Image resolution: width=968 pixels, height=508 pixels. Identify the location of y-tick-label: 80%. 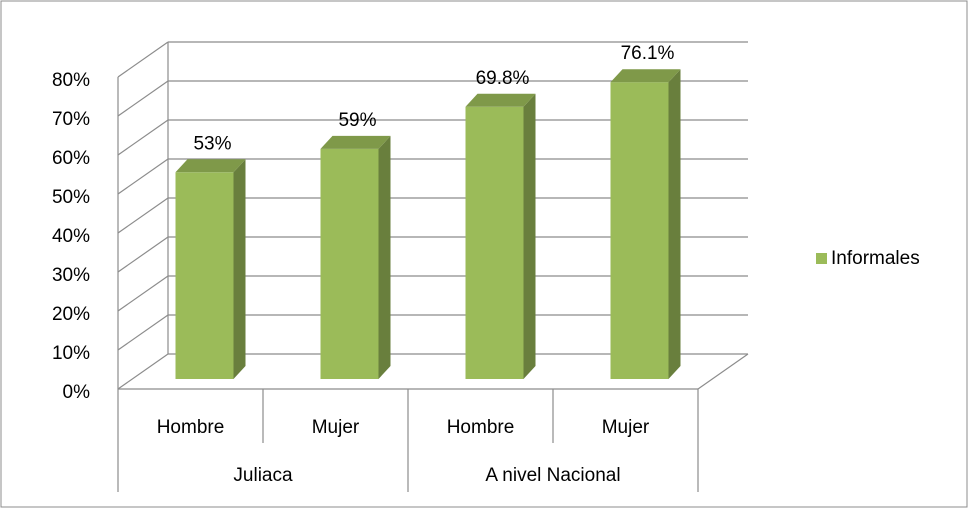
(71, 80).